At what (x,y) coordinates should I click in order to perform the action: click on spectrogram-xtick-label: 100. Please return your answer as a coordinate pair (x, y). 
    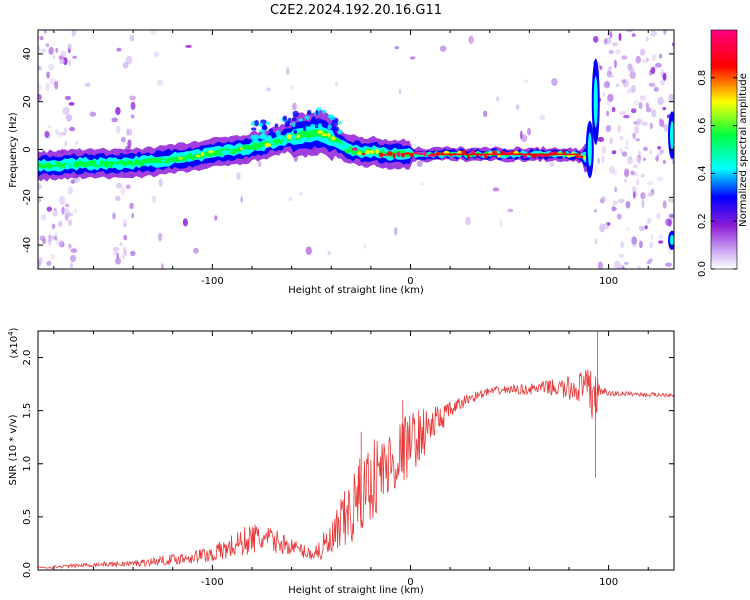
    Looking at the image, I should click on (608, 281).